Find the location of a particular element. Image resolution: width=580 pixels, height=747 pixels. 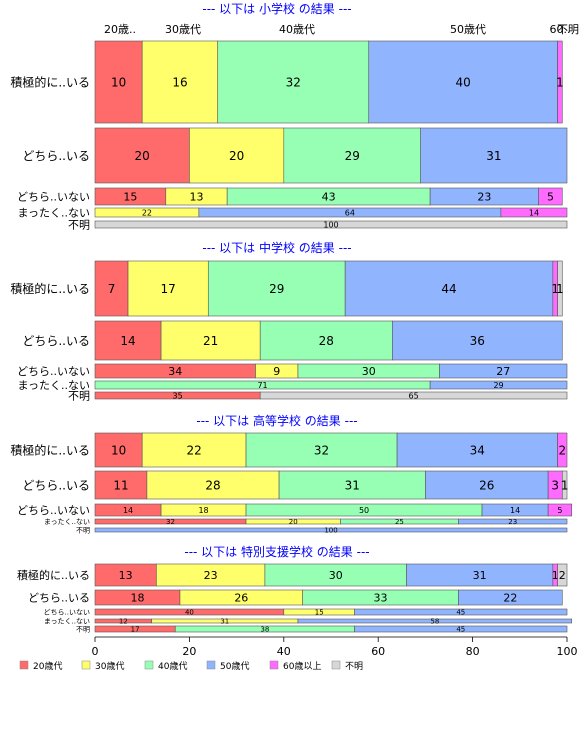

bar-row: まったく..ない 12 31 58 is located at coordinates (308, 622).